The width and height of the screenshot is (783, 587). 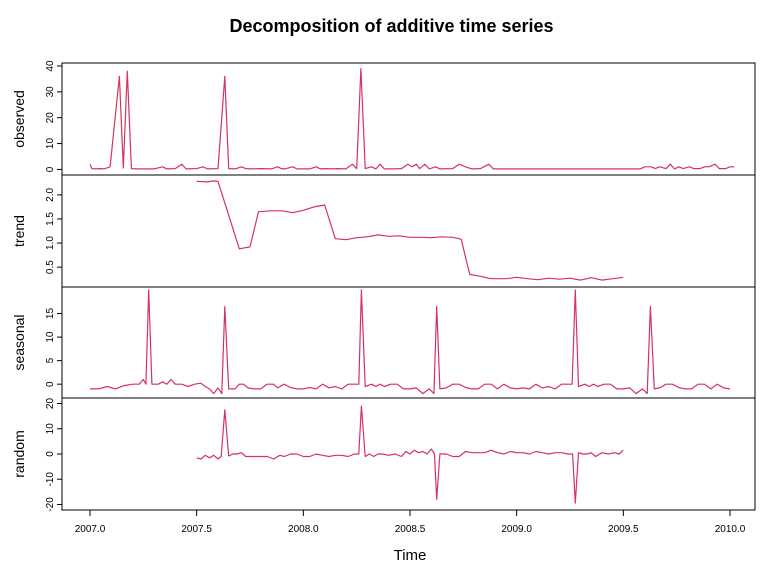 I want to click on y-axis-label-seasonal: seasonal, so click(x=19, y=342).